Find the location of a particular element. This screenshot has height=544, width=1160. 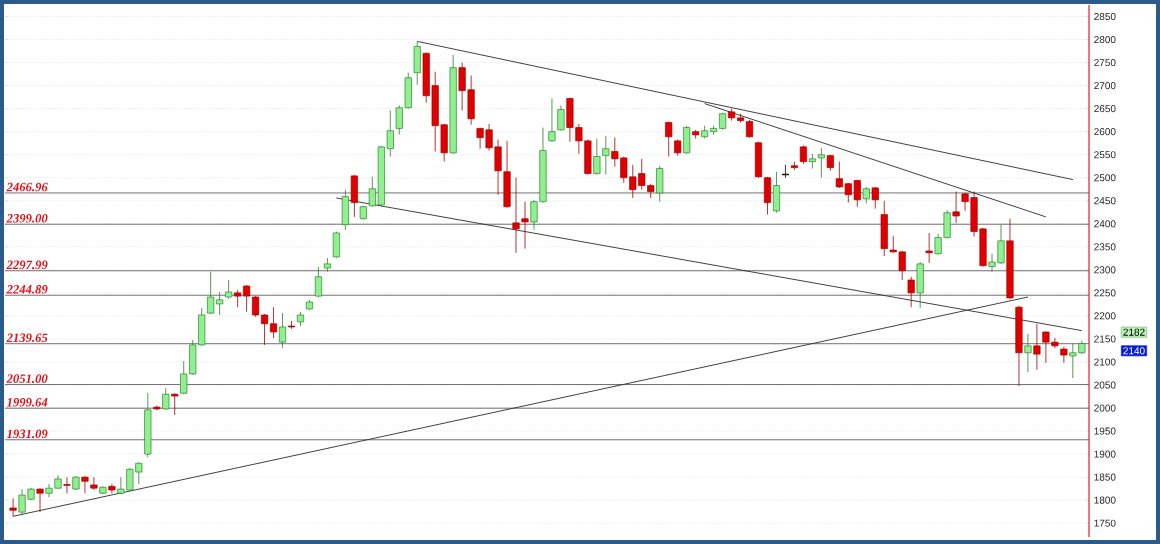

y-tick-label: 2150 is located at coordinates (1105, 339).